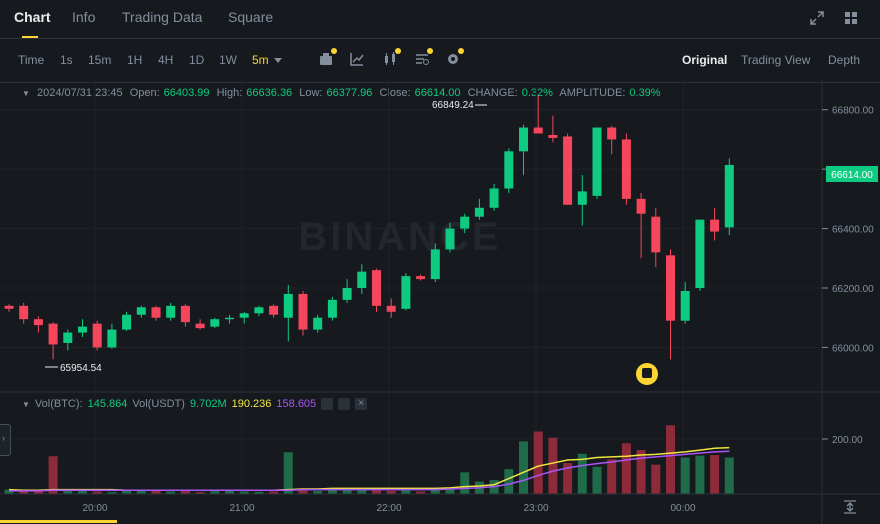 The height and width of the screenshot is (524, 880). What do you see at coordinates (349, 93) in the screenshot?
I see `low-value: 66377.96` at bounding box center [349, 93].